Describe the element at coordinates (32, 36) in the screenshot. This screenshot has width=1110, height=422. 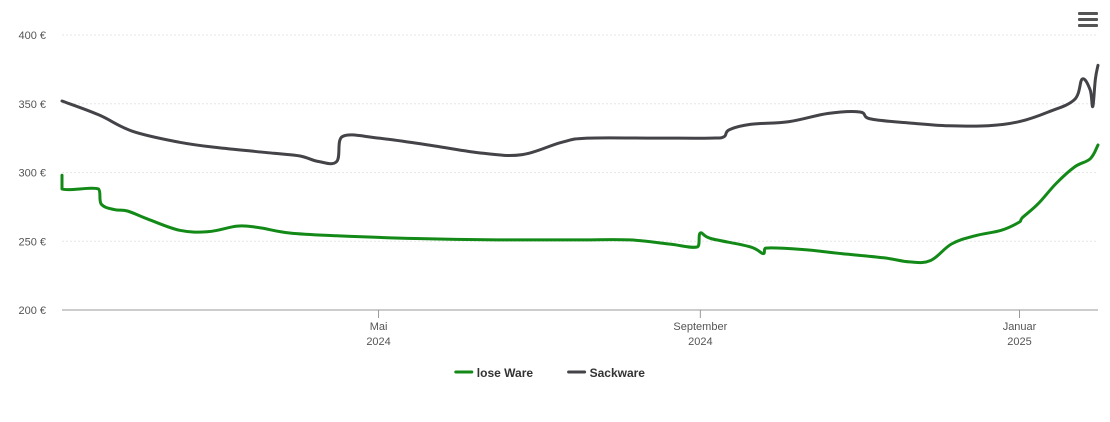
I see `y-tick-label: 400 €` at that location.